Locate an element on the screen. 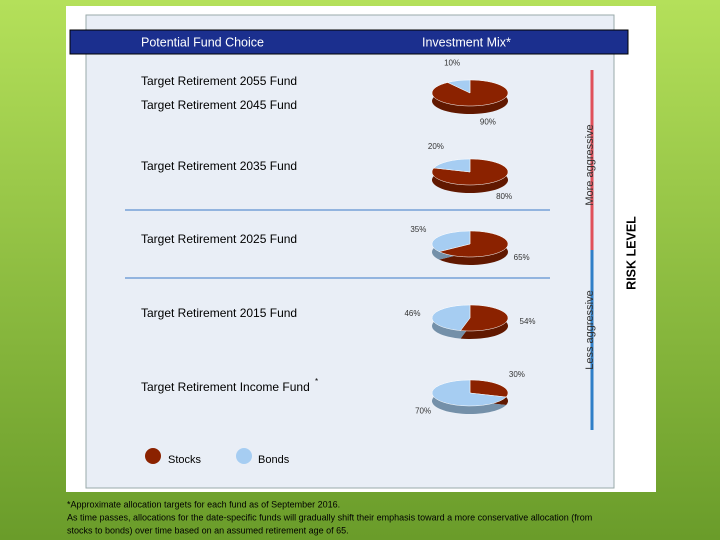 The height and width of the screenshot is (545, 720). pie-label: 46% is located at coordinates (412, 313).